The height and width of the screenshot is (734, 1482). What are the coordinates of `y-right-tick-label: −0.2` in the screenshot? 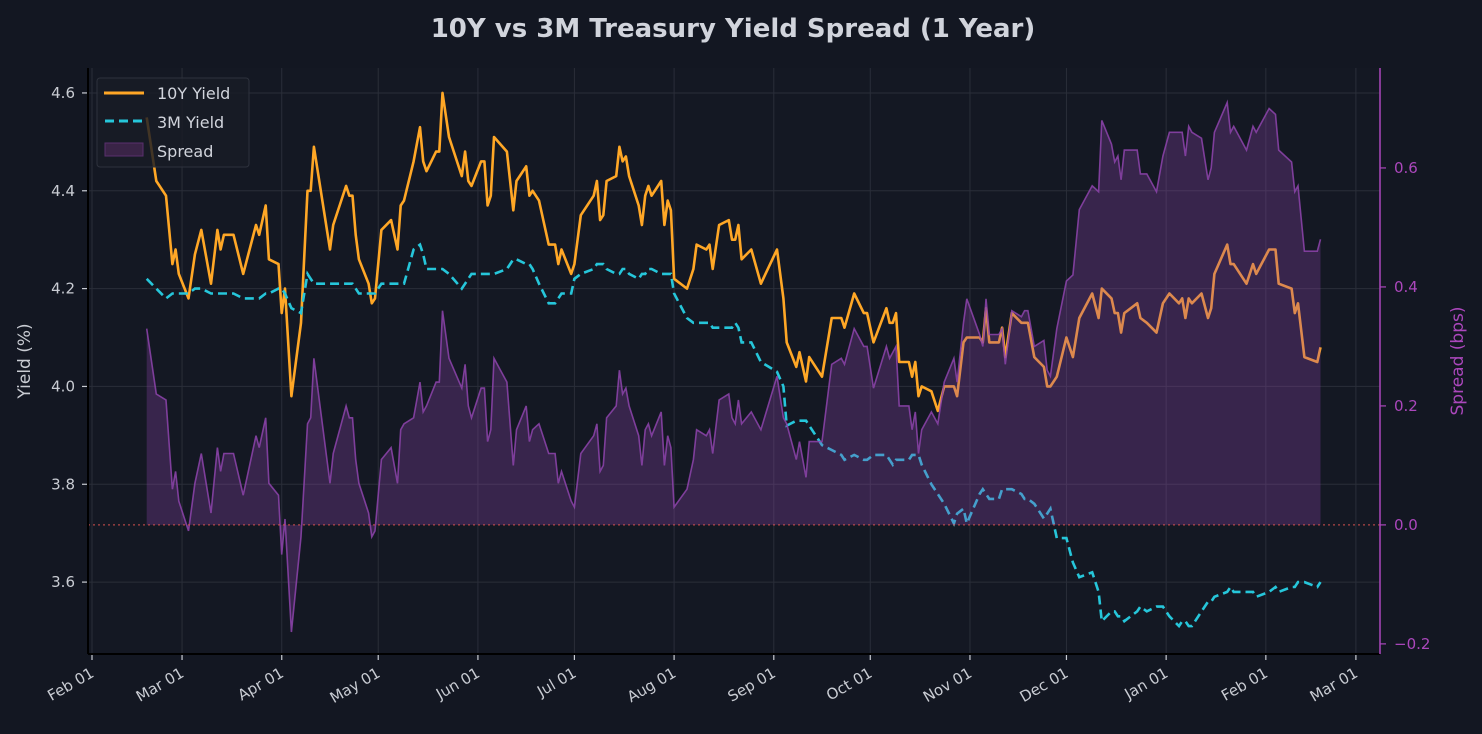 It's located at (1412, 644).